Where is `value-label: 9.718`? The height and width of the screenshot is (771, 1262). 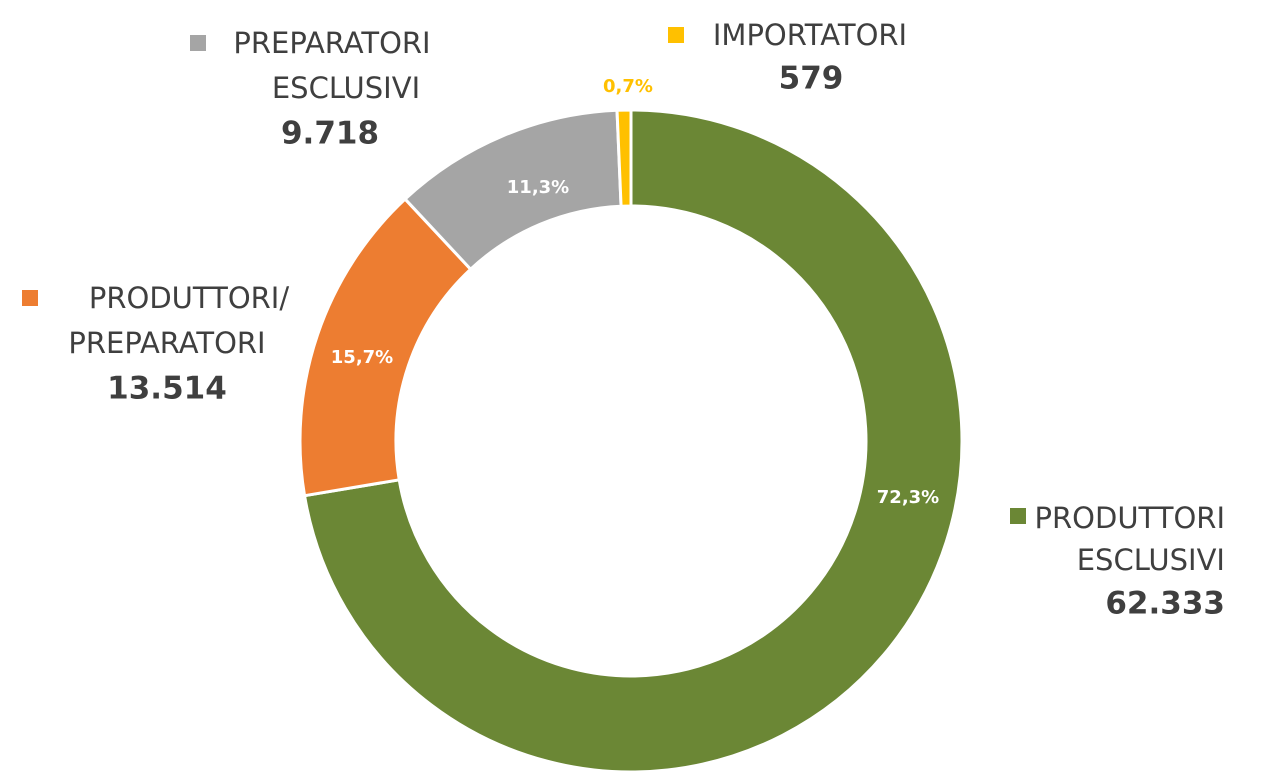
value-label: 9.718 is located at coordinates (330, 134).